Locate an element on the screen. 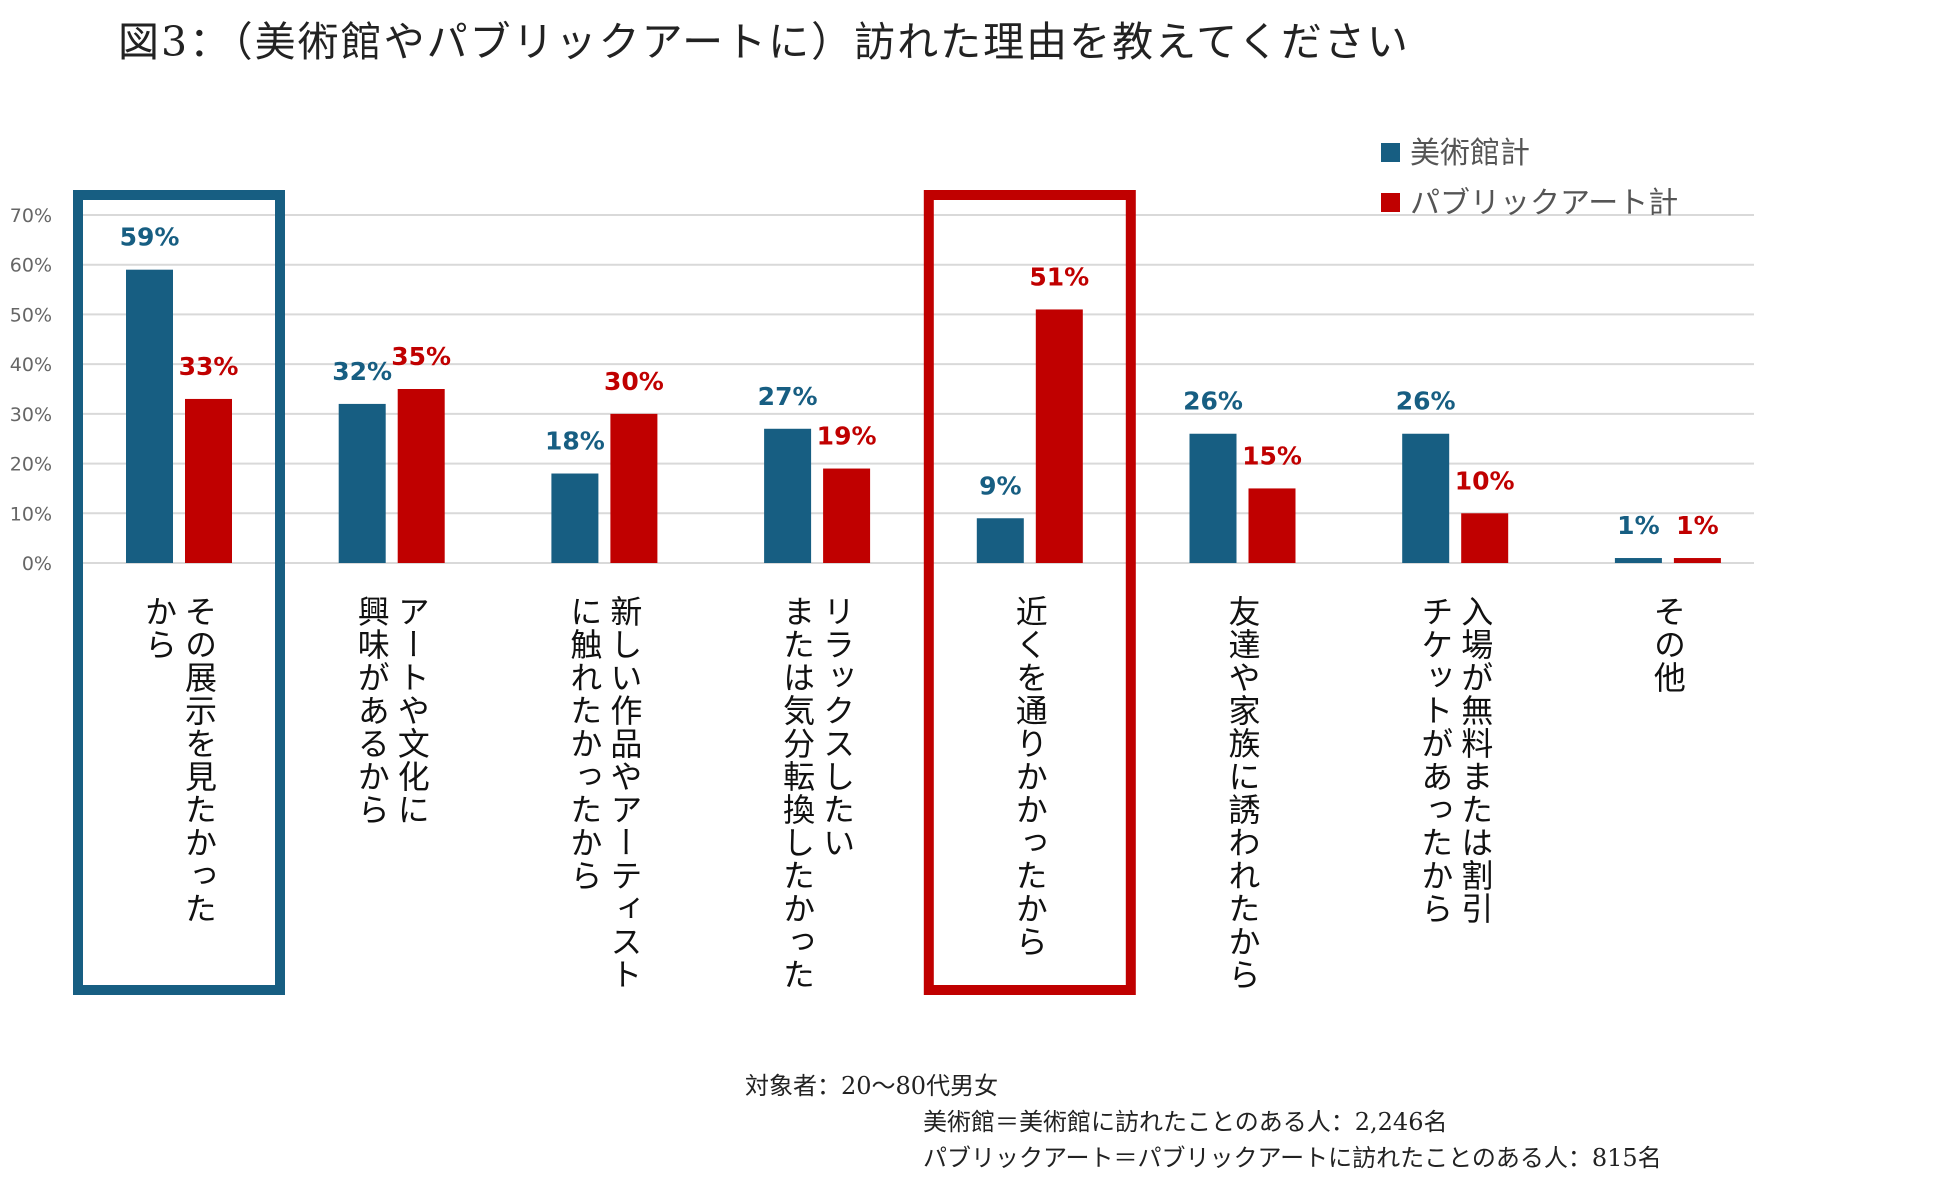 Image resolution: width=1948 pixels, height=1183 pixels. y-tick-label: 20% is located at coordinates (31, 465).